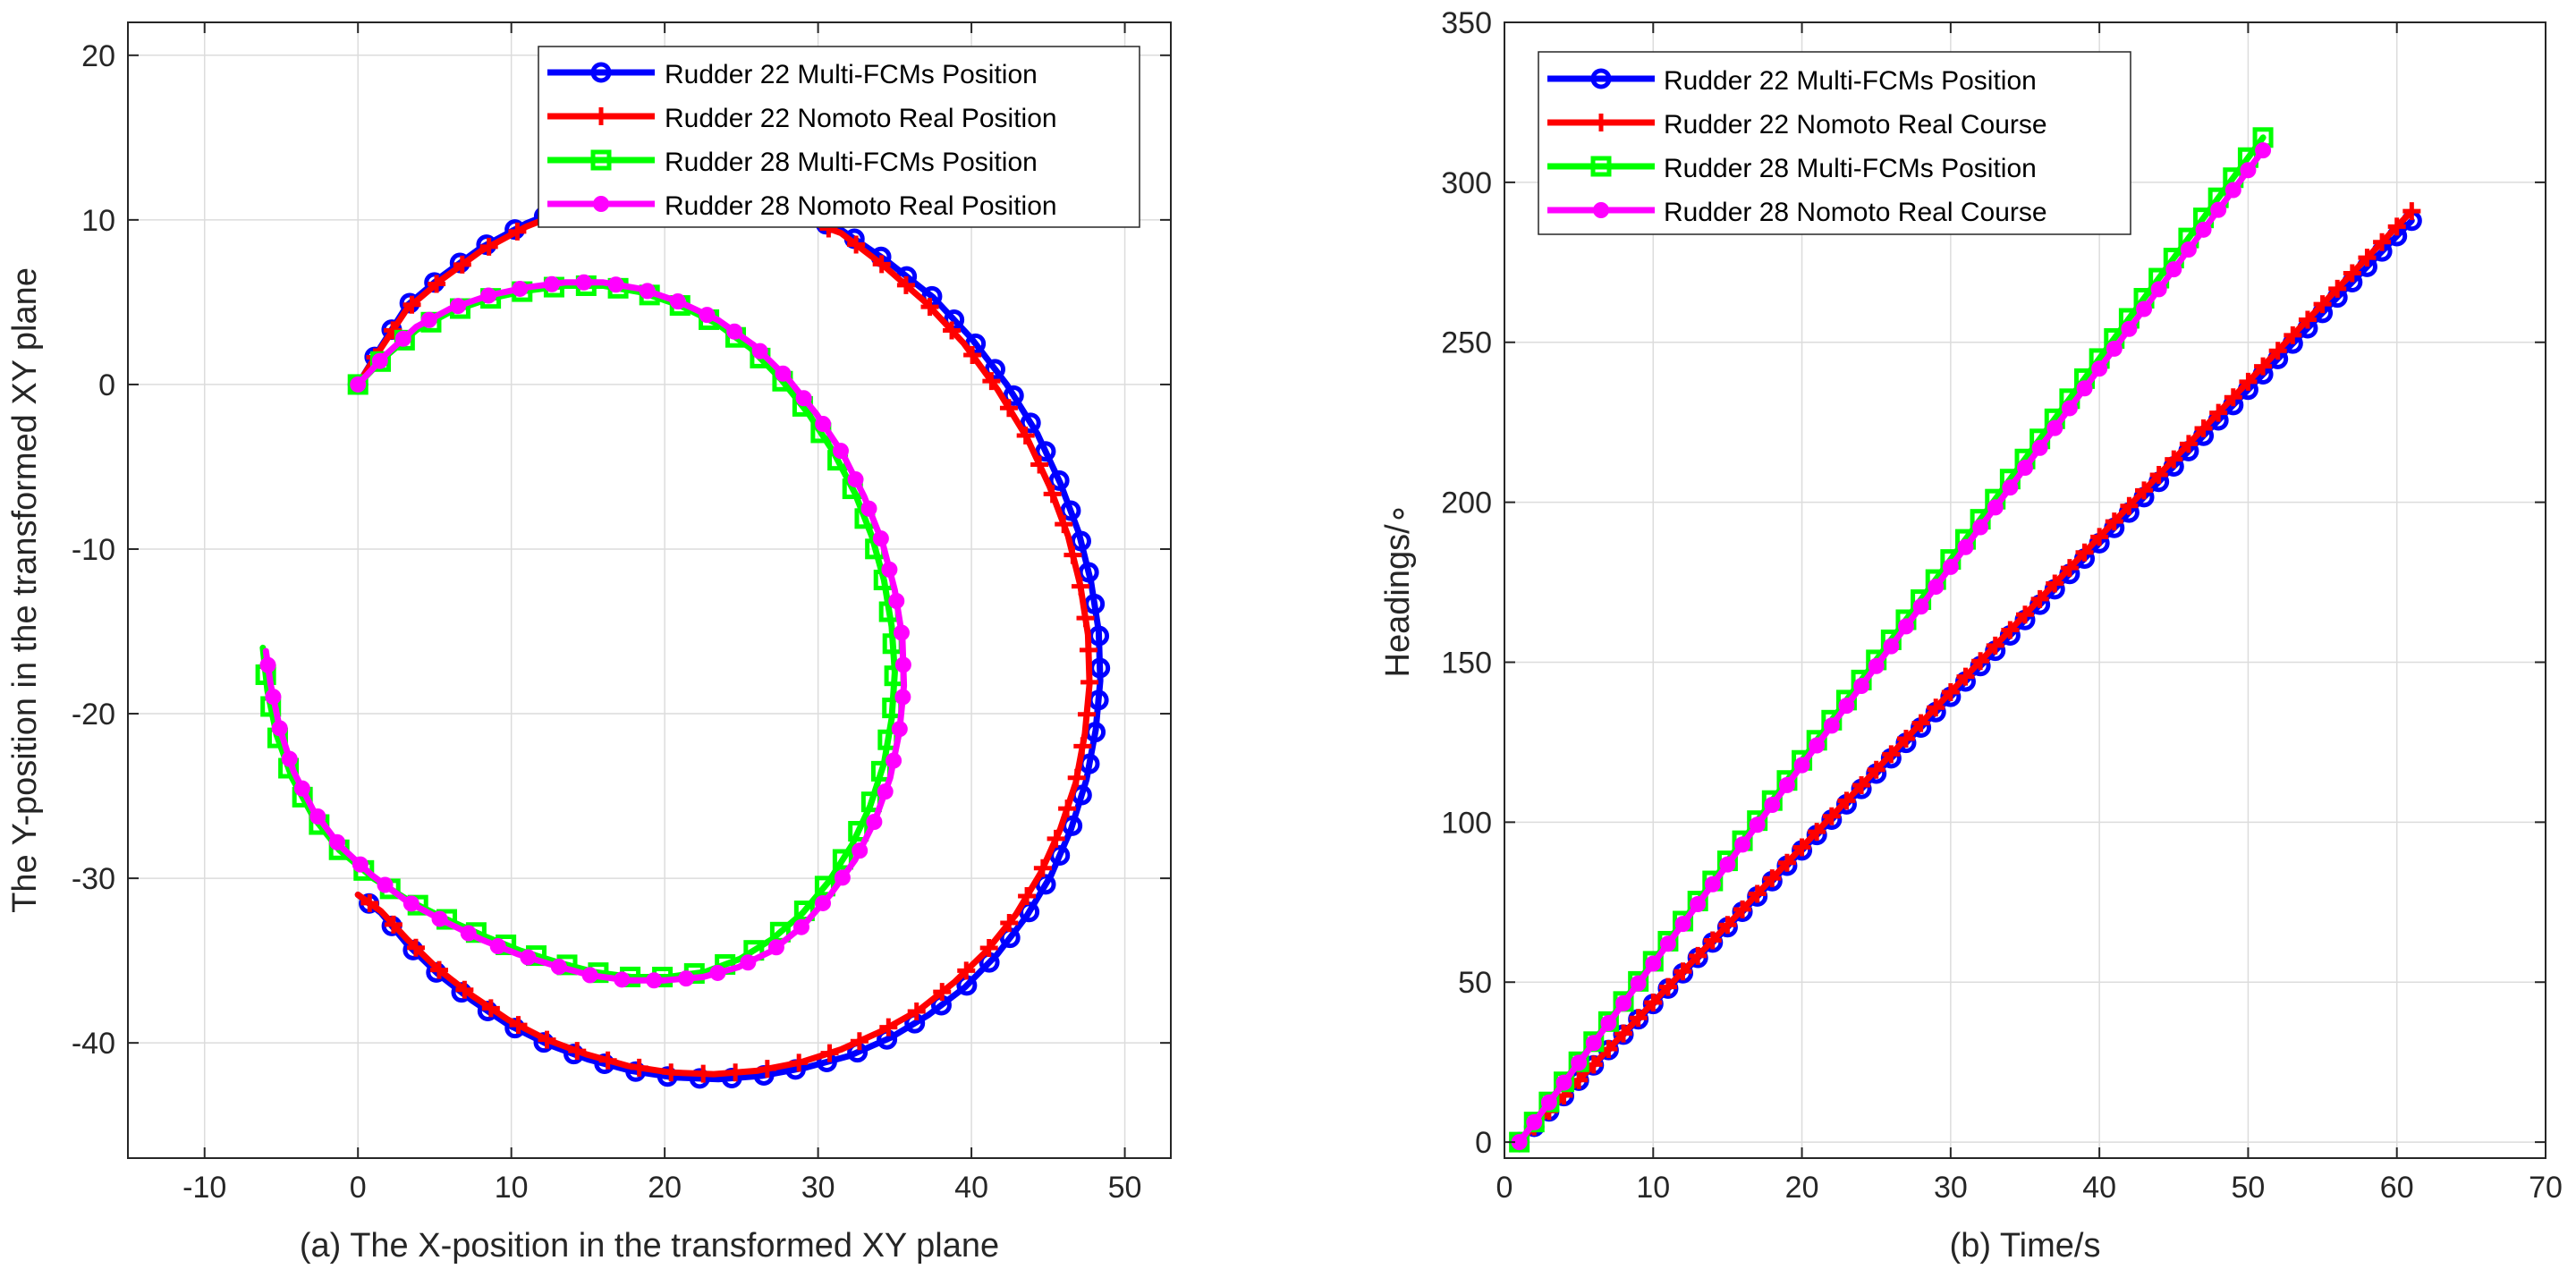  Describe the element at coordinates (1466, 23) in the screenshot. I see `chart-b-ytick-label-7: 350` at that location.